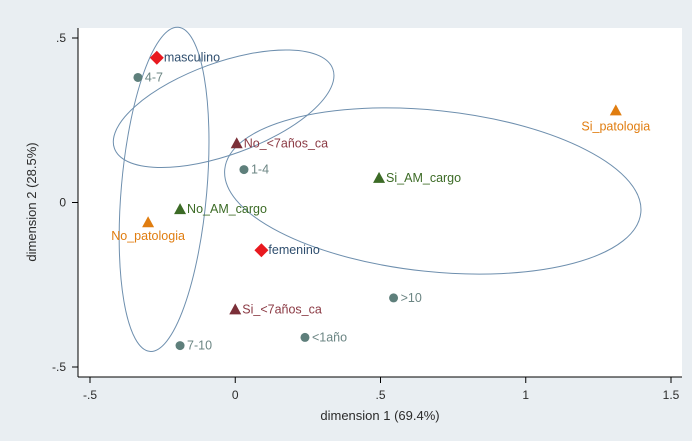 This screenshot has height=441, width=692. Describe the element at coordinates (411, 298) in the screenshot. I see `point-label: >10` at that location.